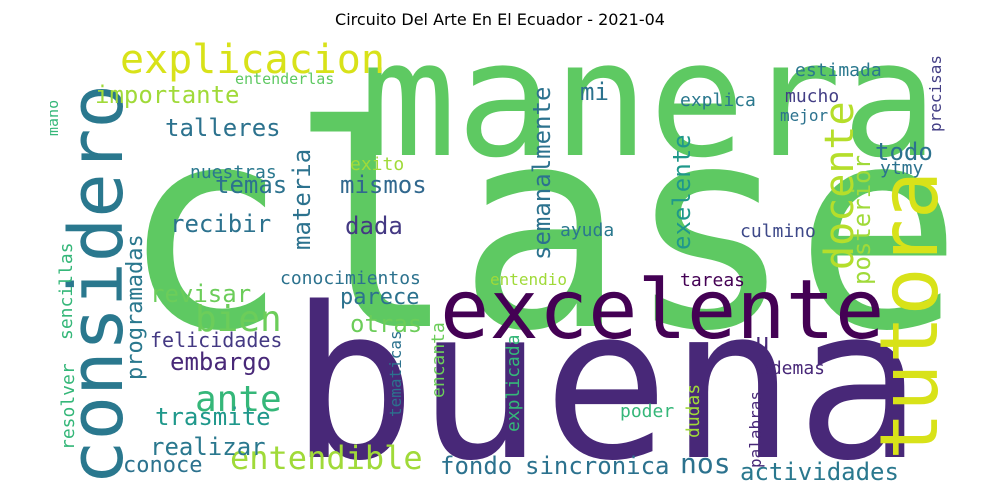 Image resolution: width=1000 pixels, height=500 pixels. What do you see at coordinates (804, 115) in the screenshot?
I see `word-mejor: mejor` at bounding box center [804, 115].